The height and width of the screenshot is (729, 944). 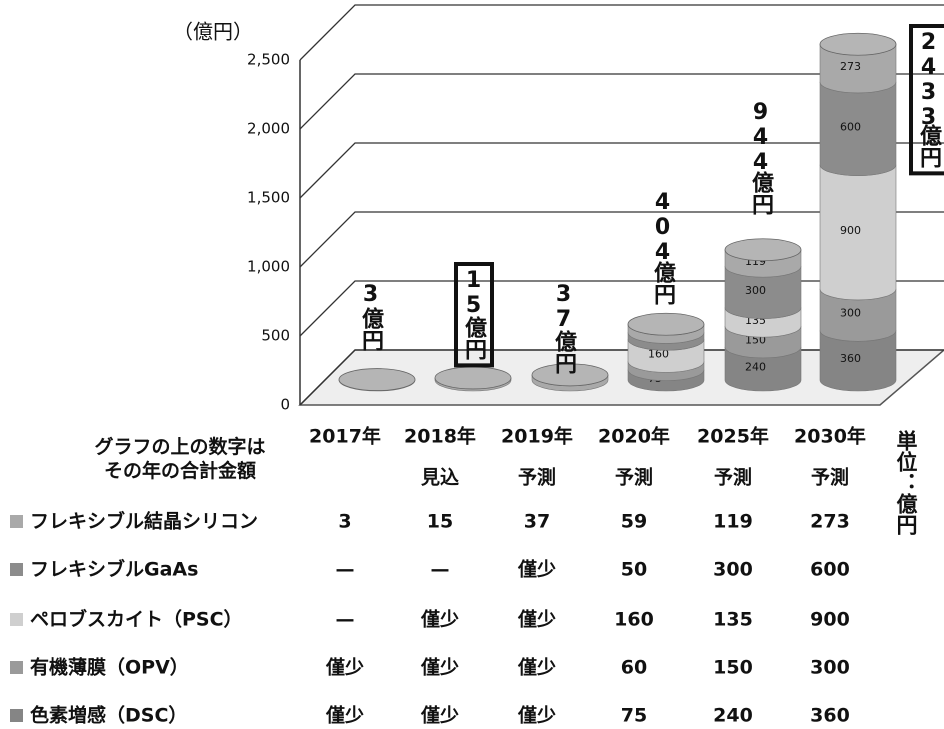 I want to click on category-label: 2017年, so click(x=345, y=436).